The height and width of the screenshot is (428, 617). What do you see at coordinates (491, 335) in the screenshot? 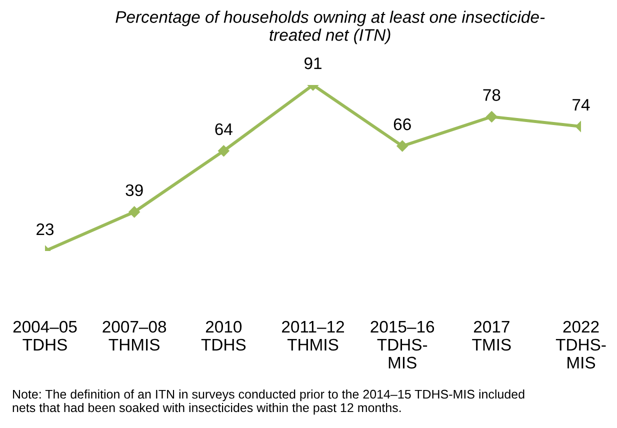
I see `x-tick-label: 2017 TMIS` at bounding box center [491, 335].